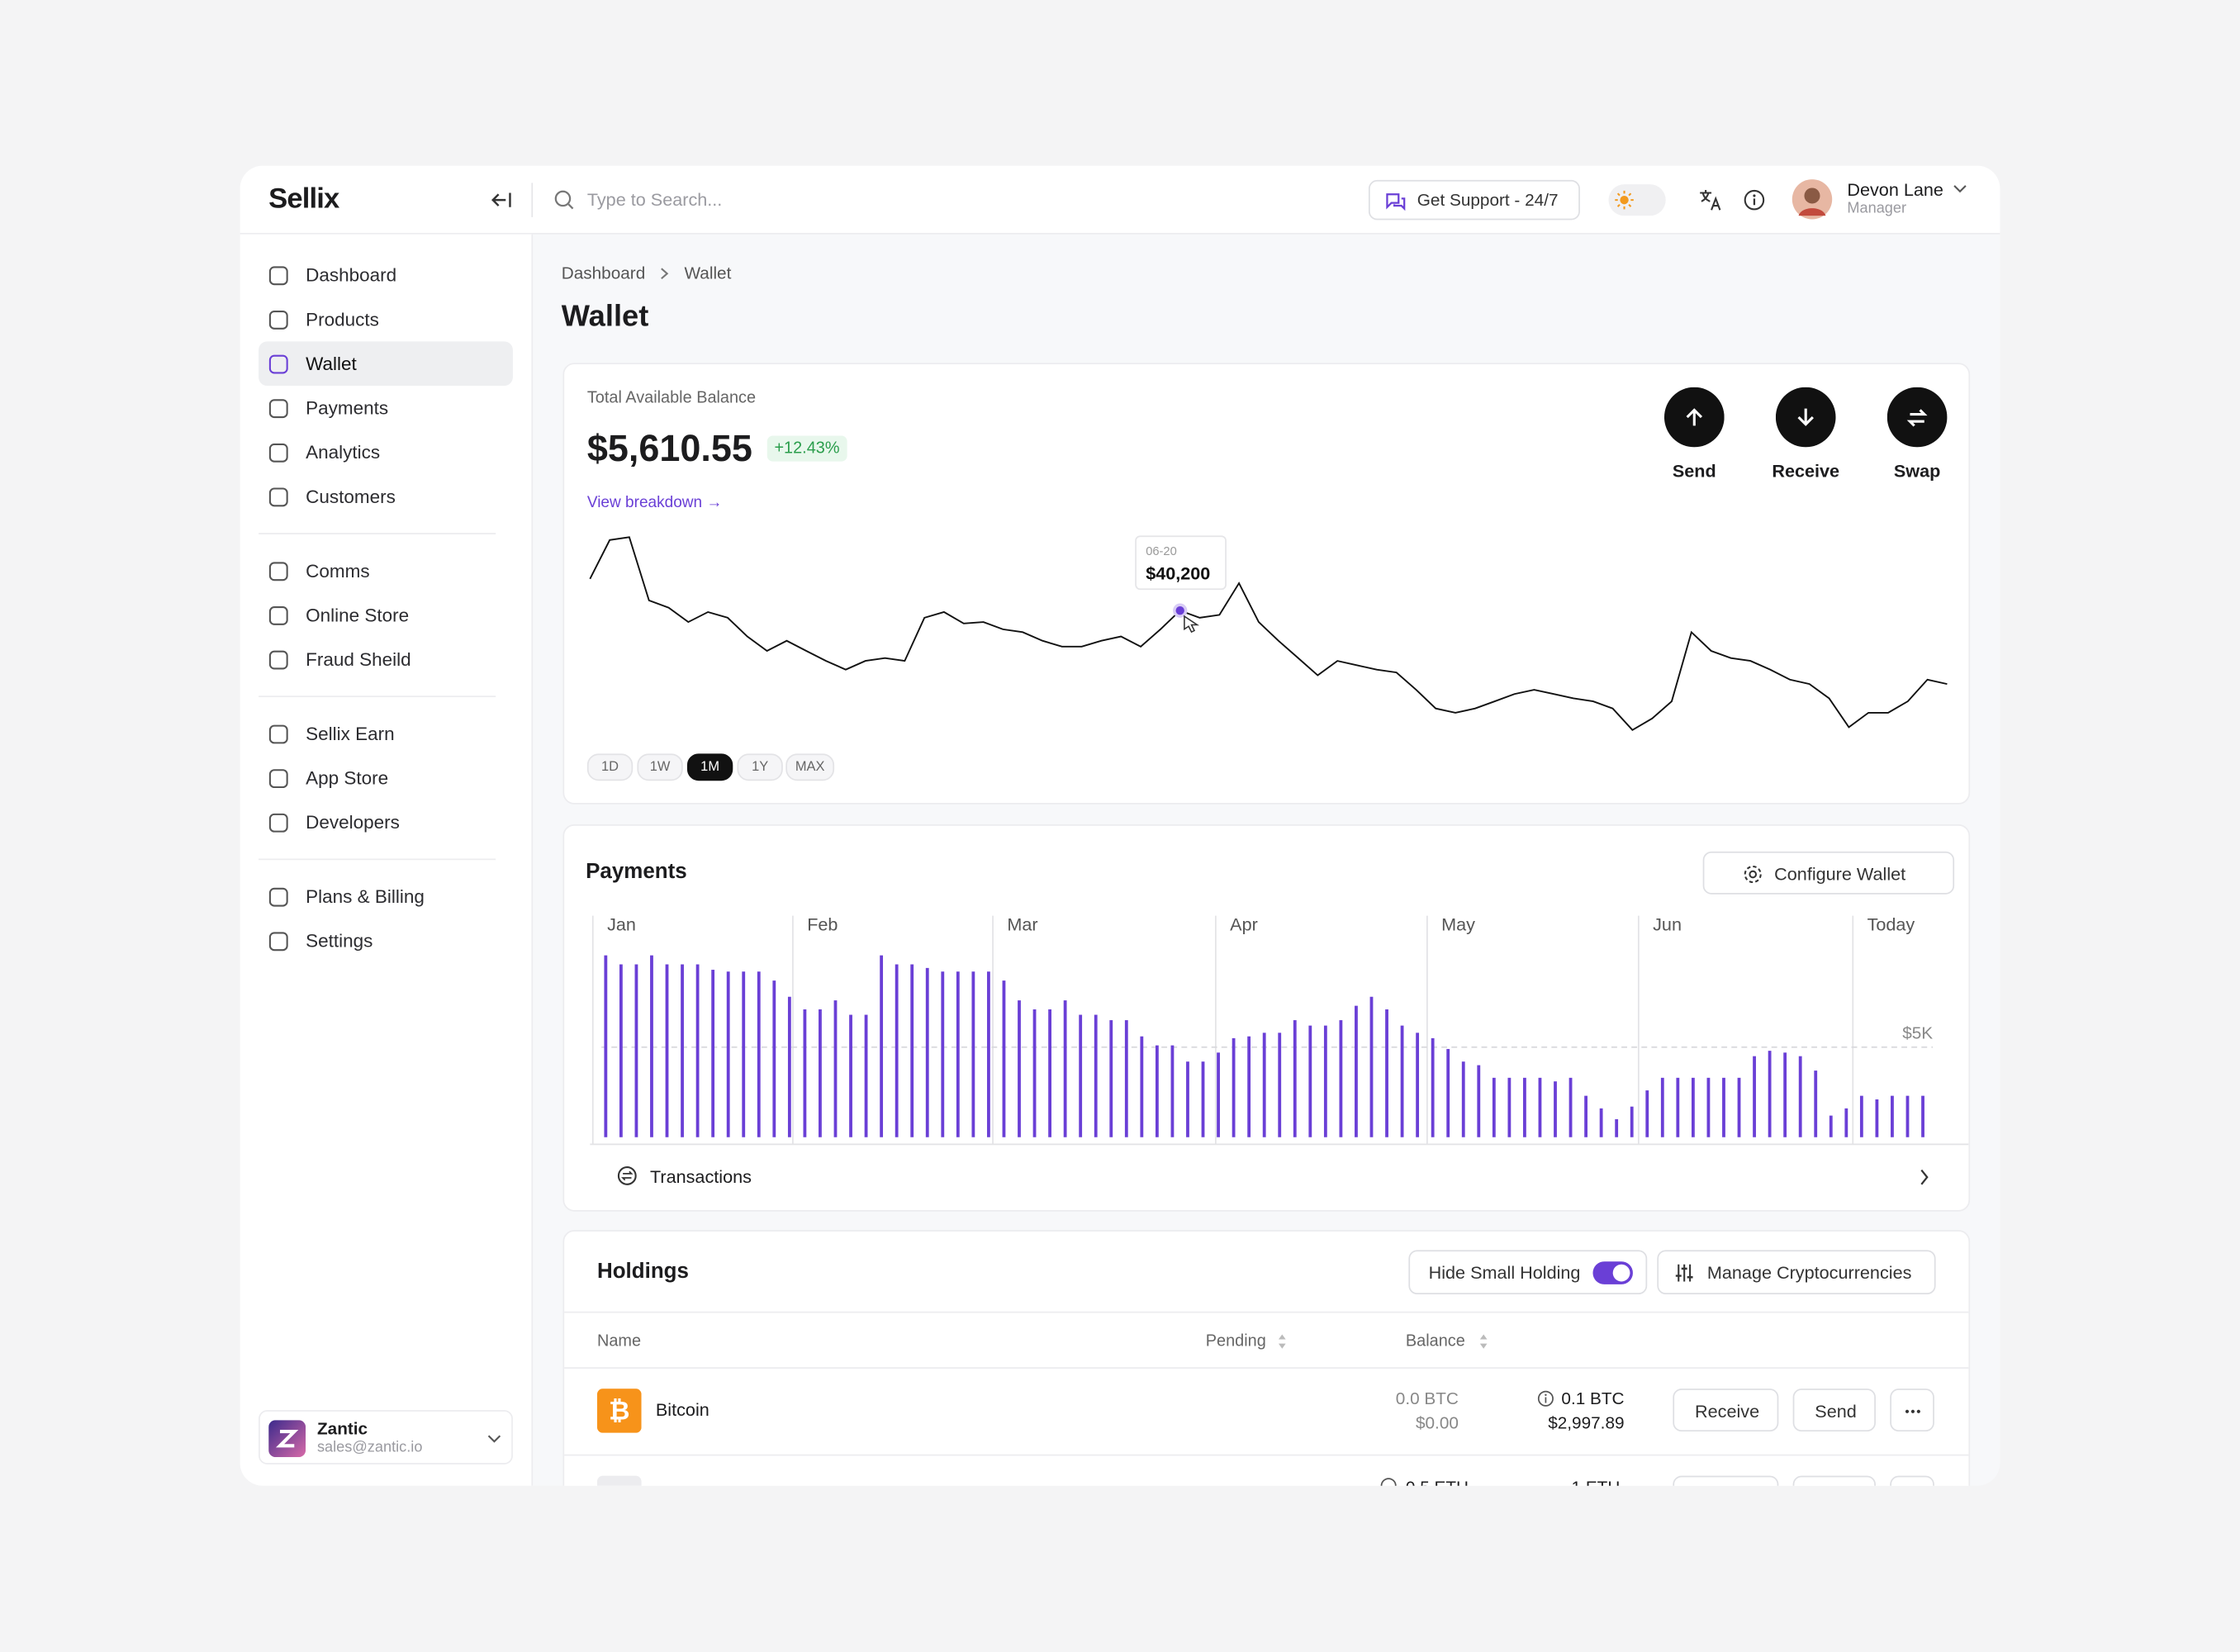 The image size is (2240, 1652). What do you see at coordinates (1960, 188) in the screenshot?
I see `user-menu-chevron` at bounding box center [1960, 188].